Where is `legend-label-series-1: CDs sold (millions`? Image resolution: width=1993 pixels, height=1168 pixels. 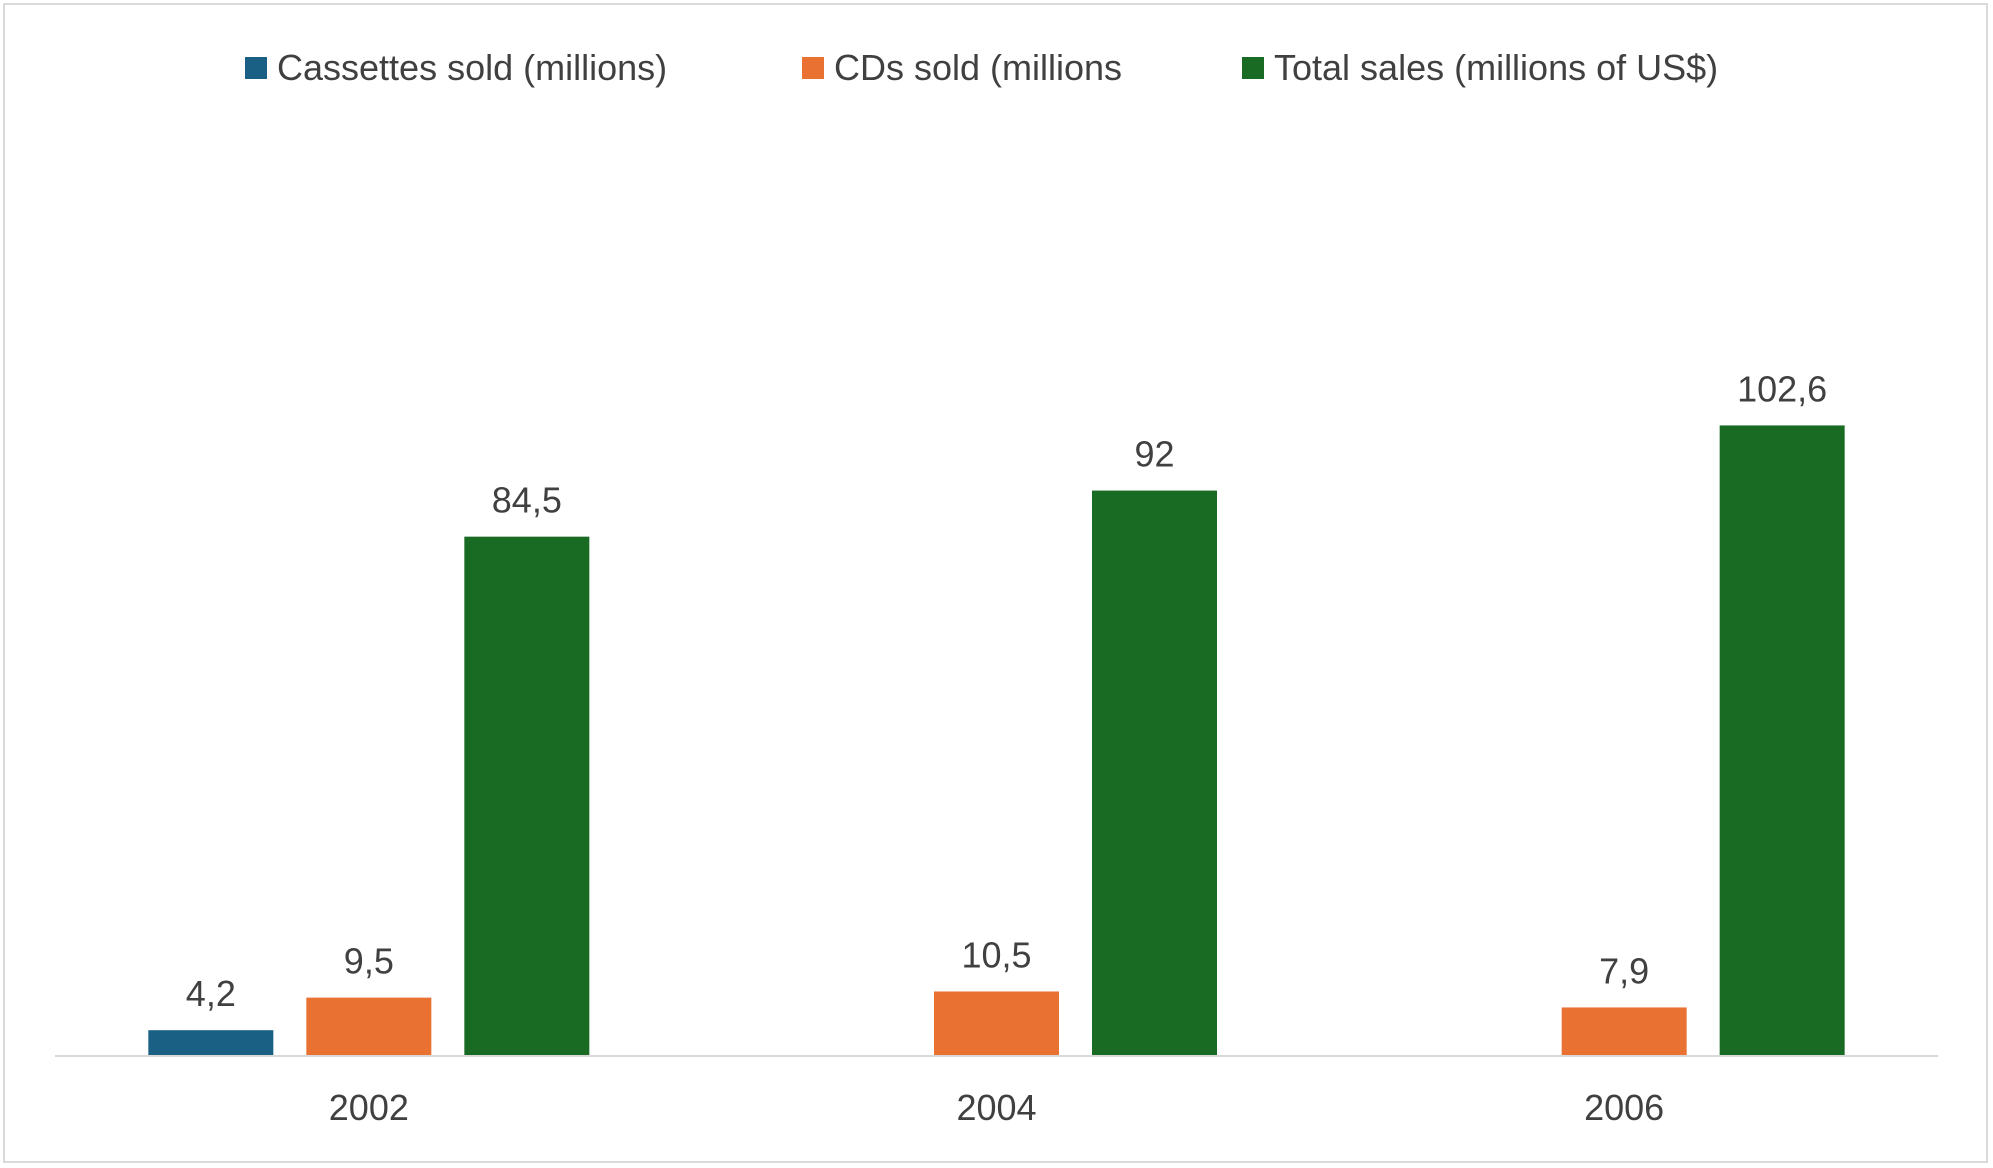
legend-label-series-1: CDs sold (millions is located at coordinates (978, 67).